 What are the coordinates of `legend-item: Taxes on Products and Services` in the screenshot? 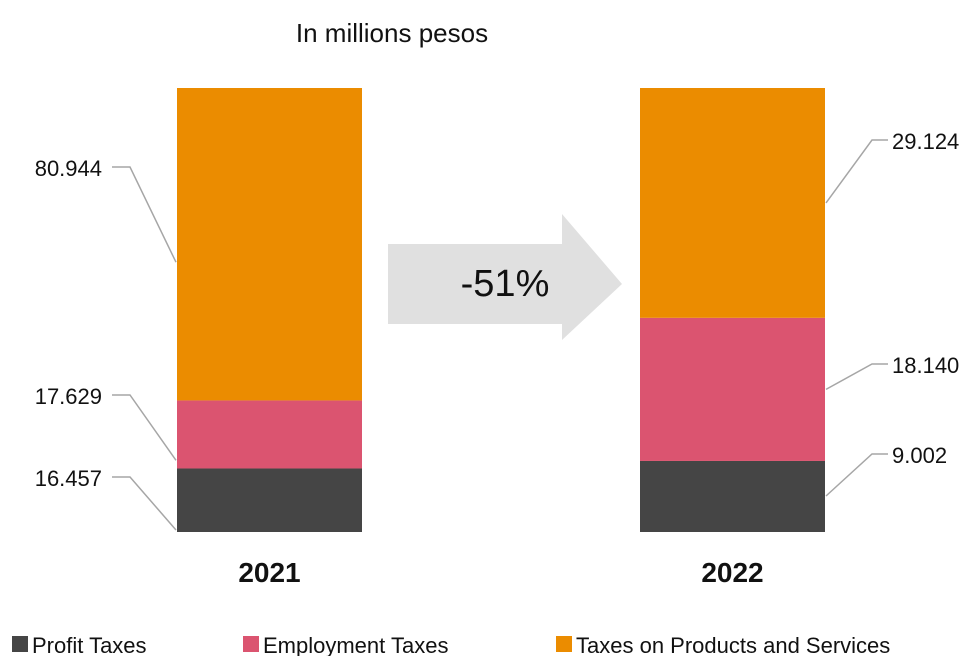 It's located at (723, 644).